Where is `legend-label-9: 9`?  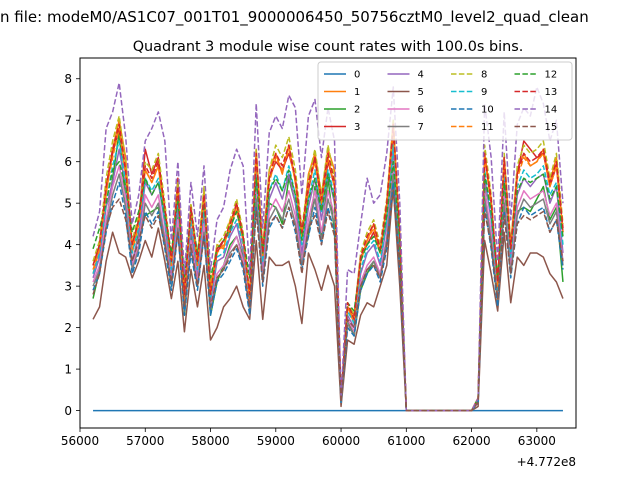 legend-label-9: 9 is located at coordinates (484, 92).